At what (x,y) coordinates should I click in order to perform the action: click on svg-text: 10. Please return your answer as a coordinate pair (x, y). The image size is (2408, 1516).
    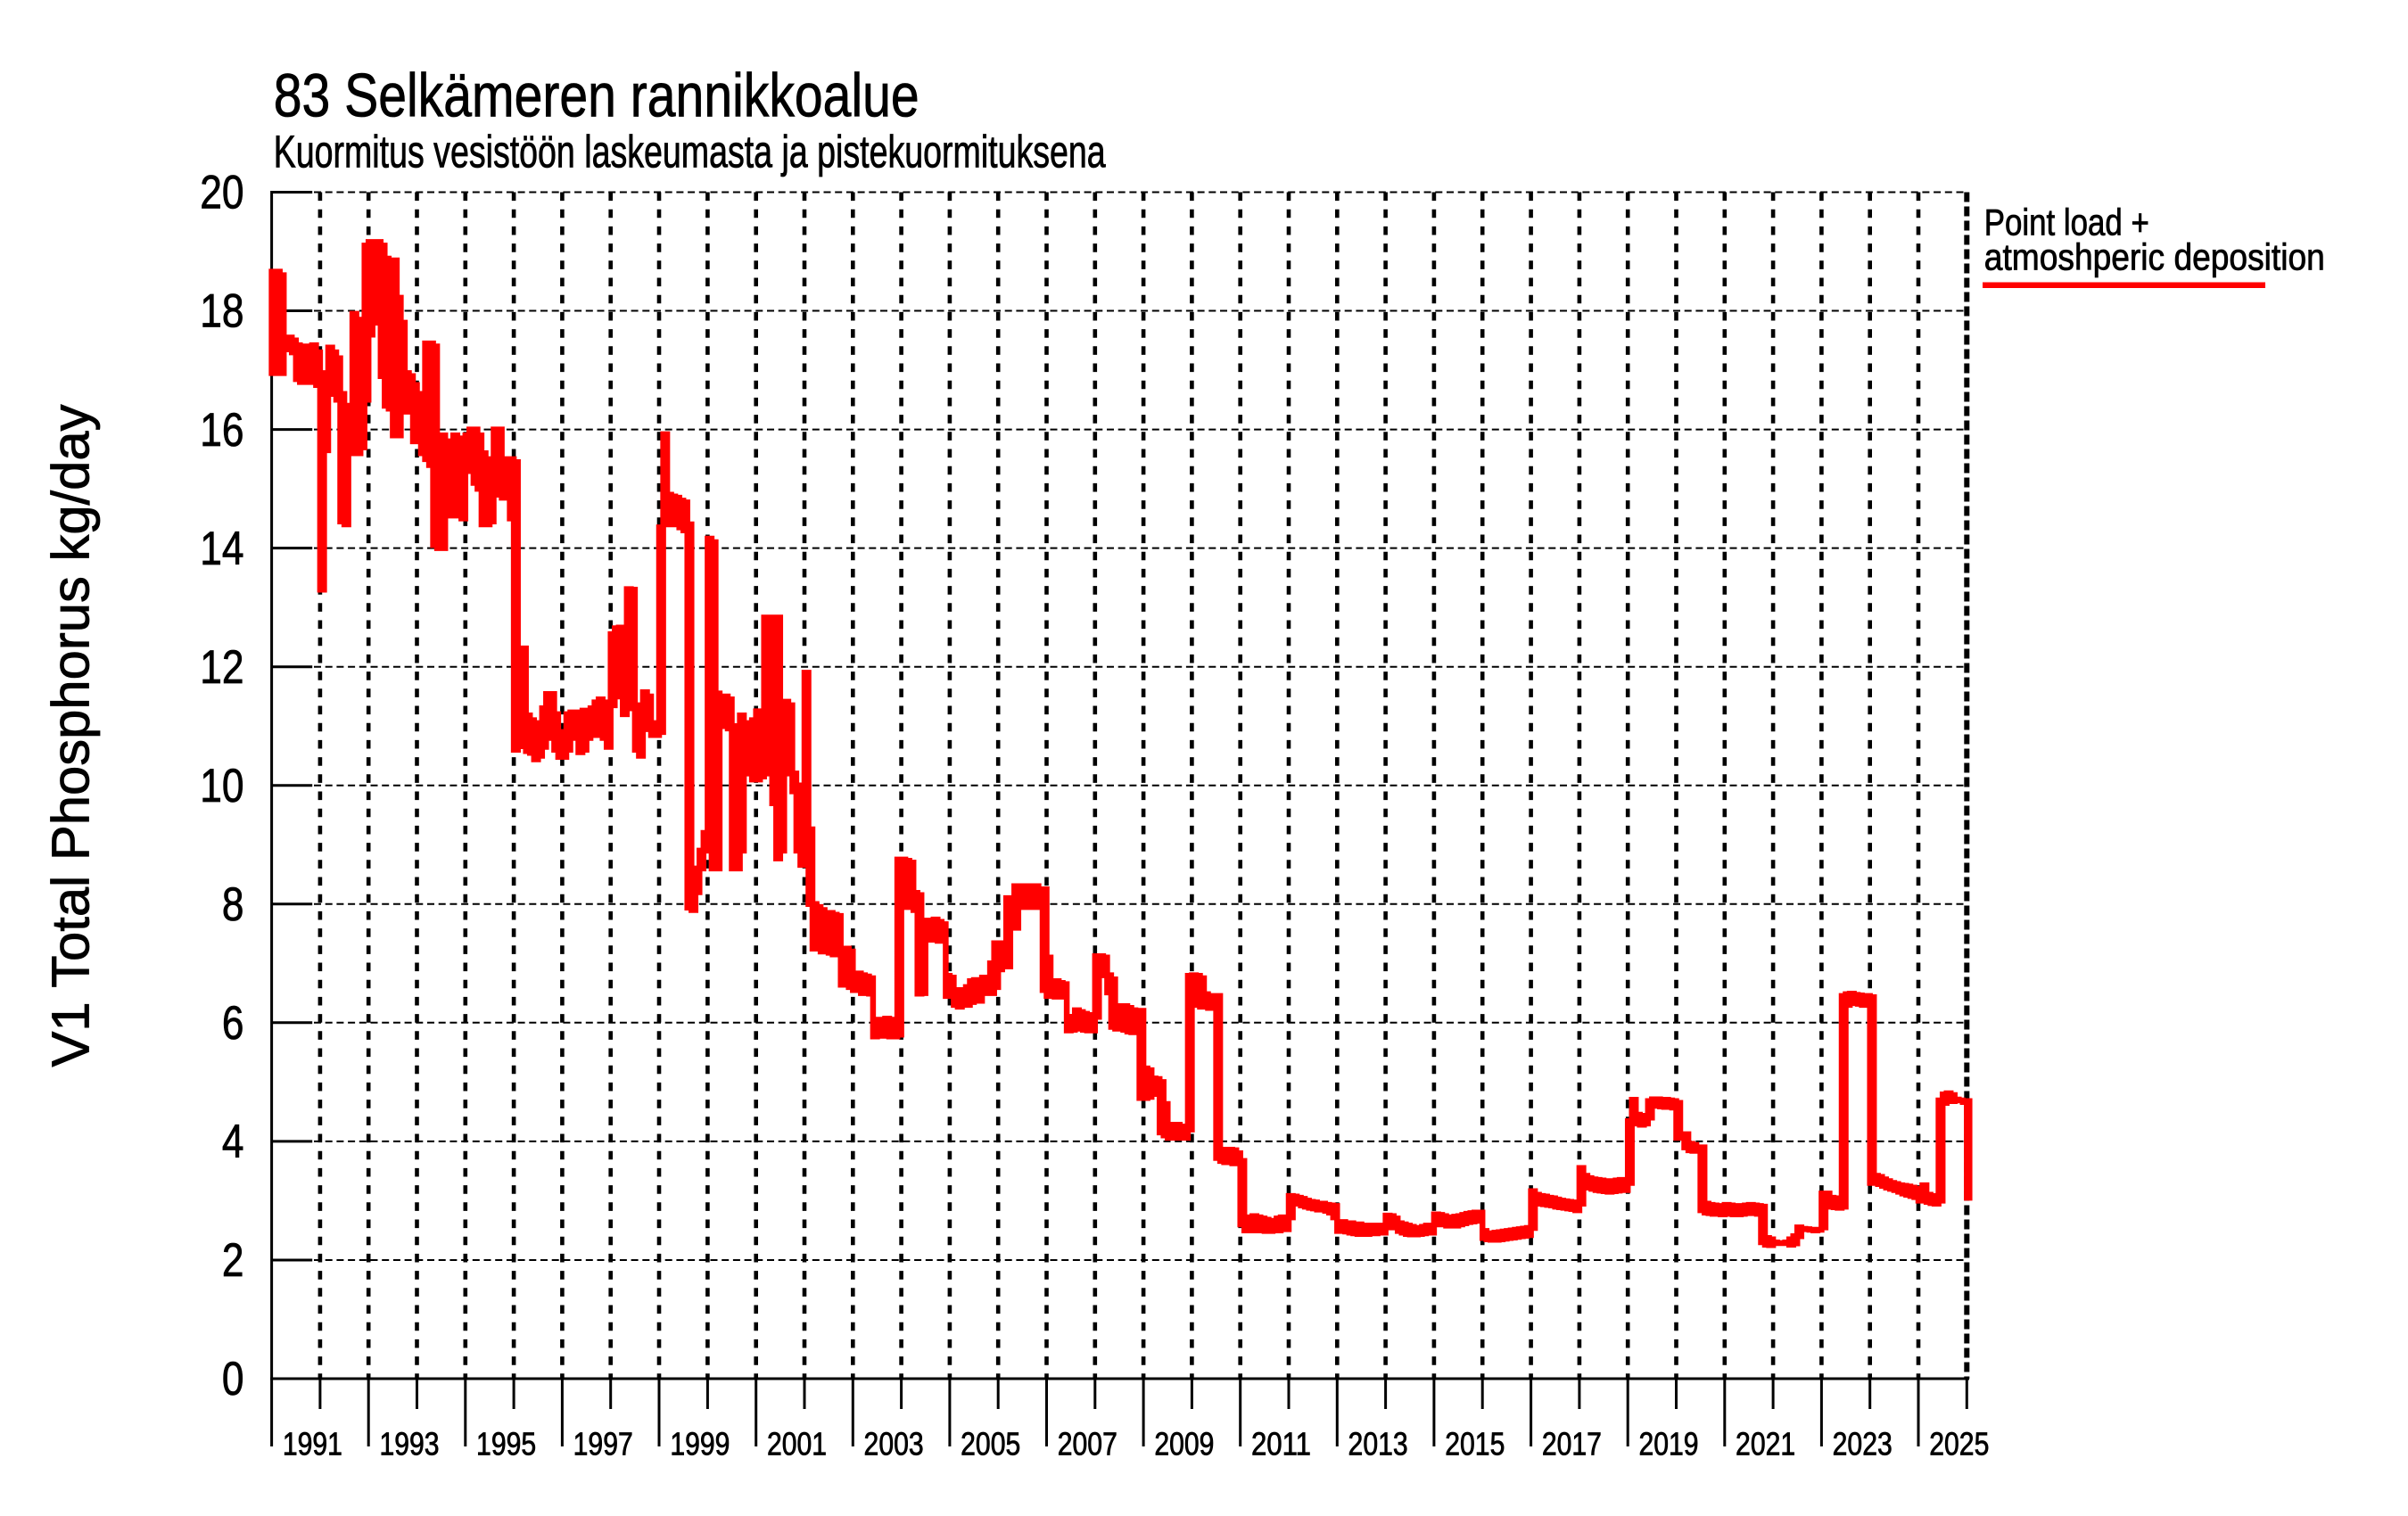
    Looking at the image, I should click on (221, 786).